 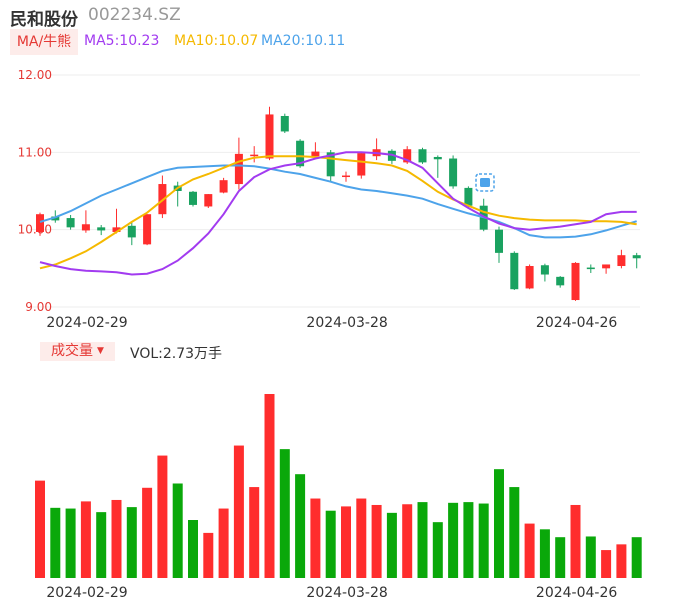 I want to click on ma10-label: MA10:10.07, so click(x=216, y=41).